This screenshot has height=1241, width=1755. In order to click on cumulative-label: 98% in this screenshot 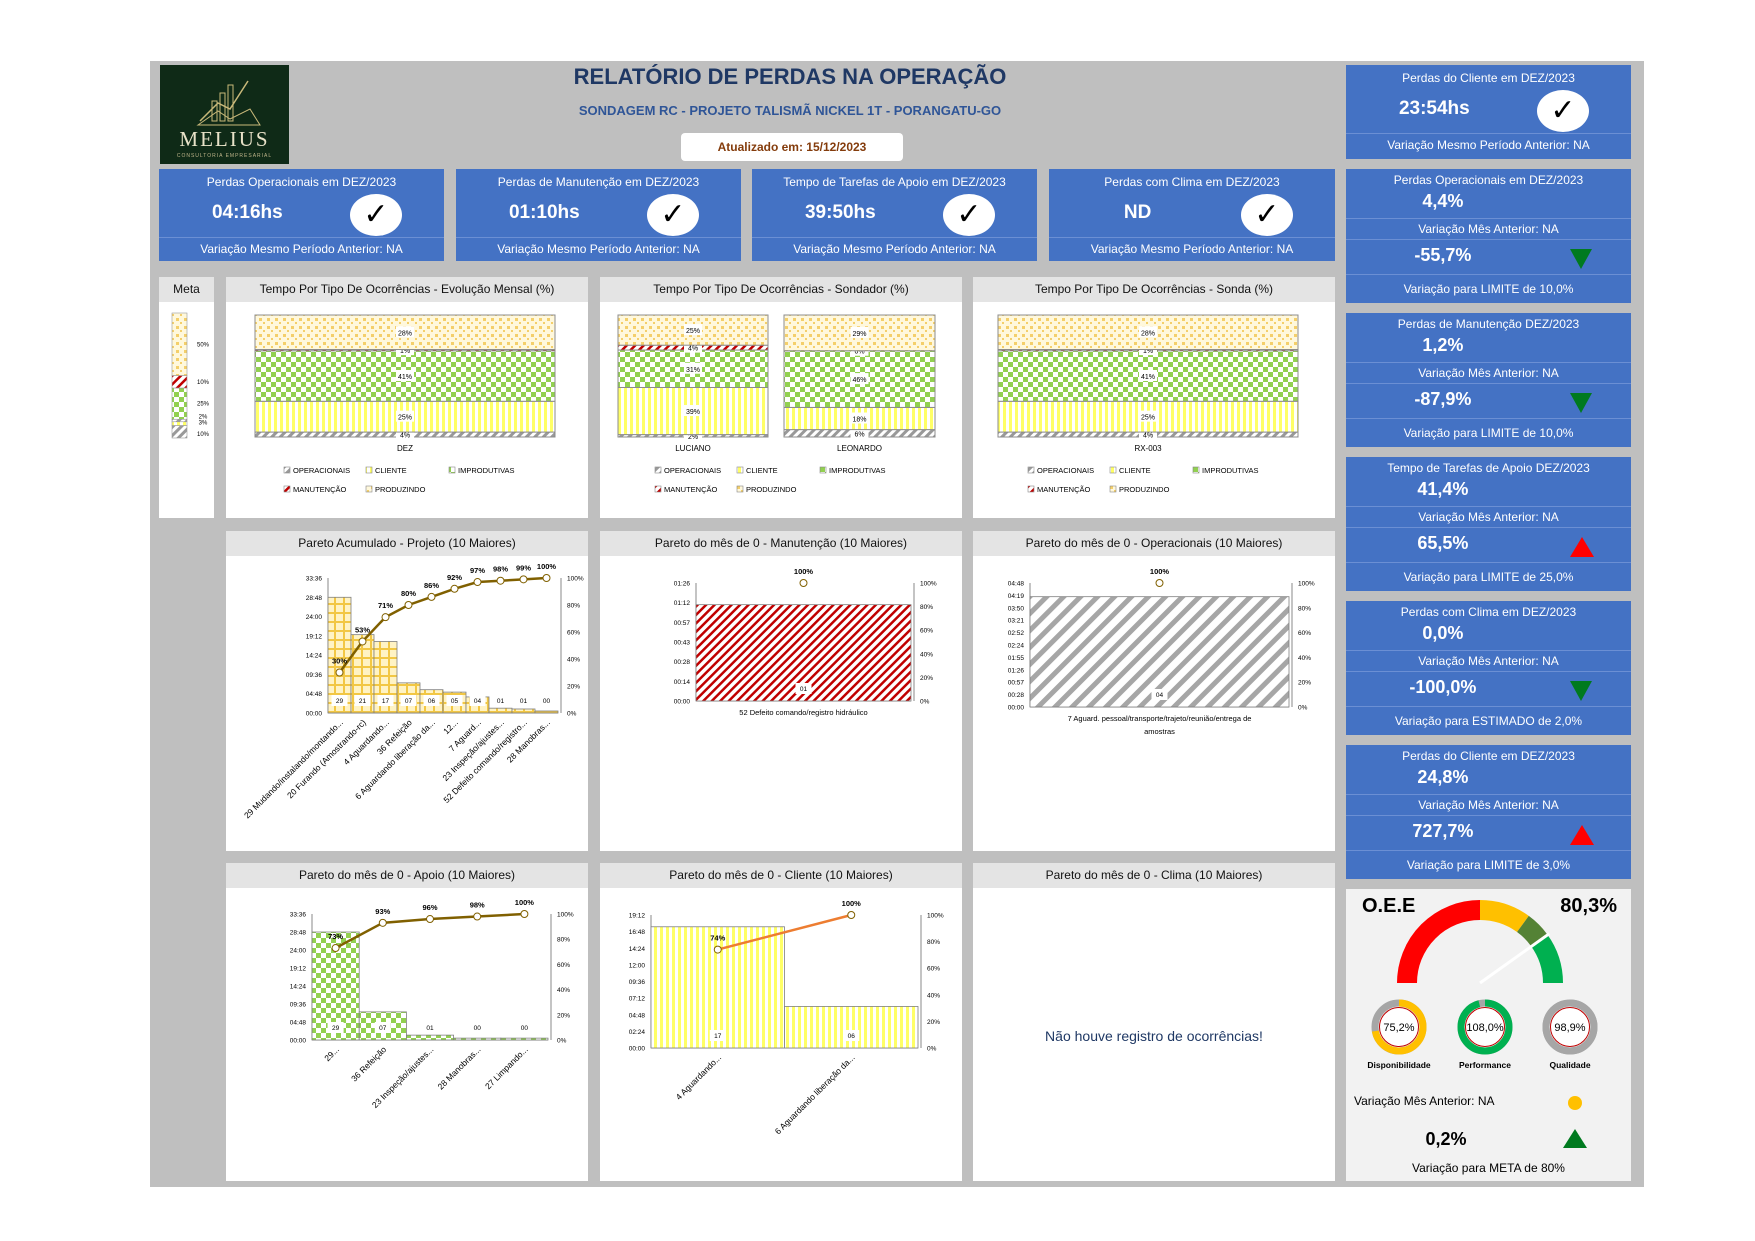, I will do `click(477, 905)`.